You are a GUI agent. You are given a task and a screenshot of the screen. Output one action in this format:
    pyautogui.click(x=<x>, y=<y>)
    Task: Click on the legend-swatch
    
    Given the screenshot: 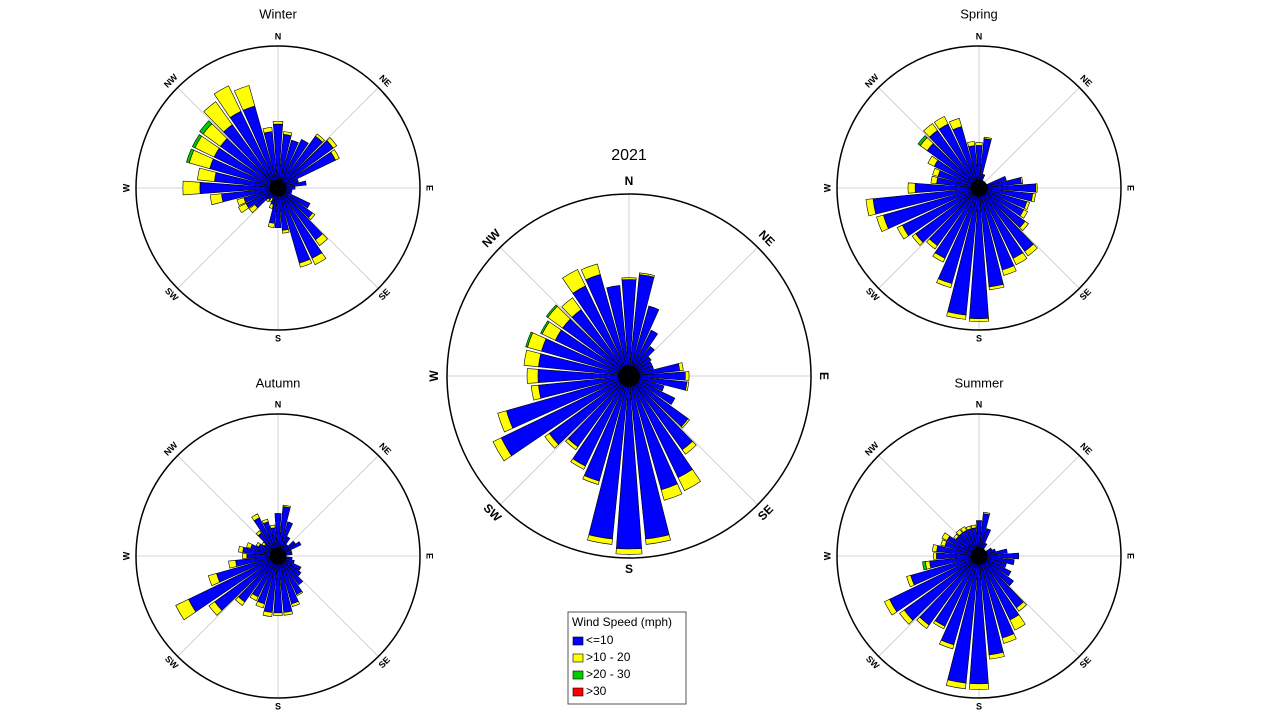 What is the action you would take?
    pyautogui.click(x=578, y=675)
    